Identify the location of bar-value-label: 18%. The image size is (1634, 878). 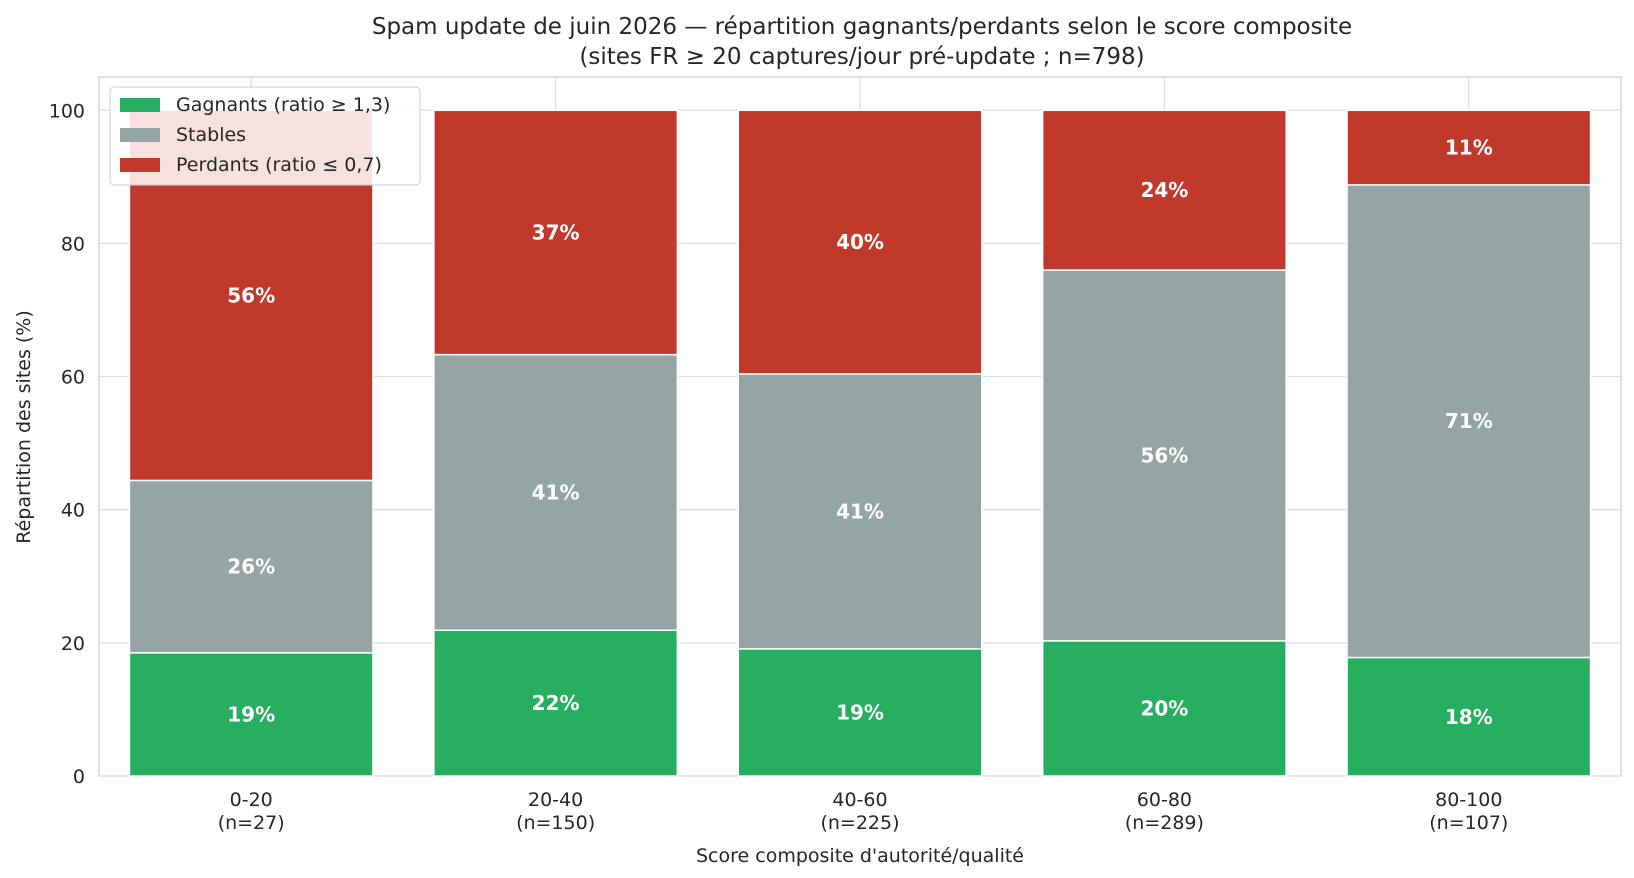
(1469, 717).